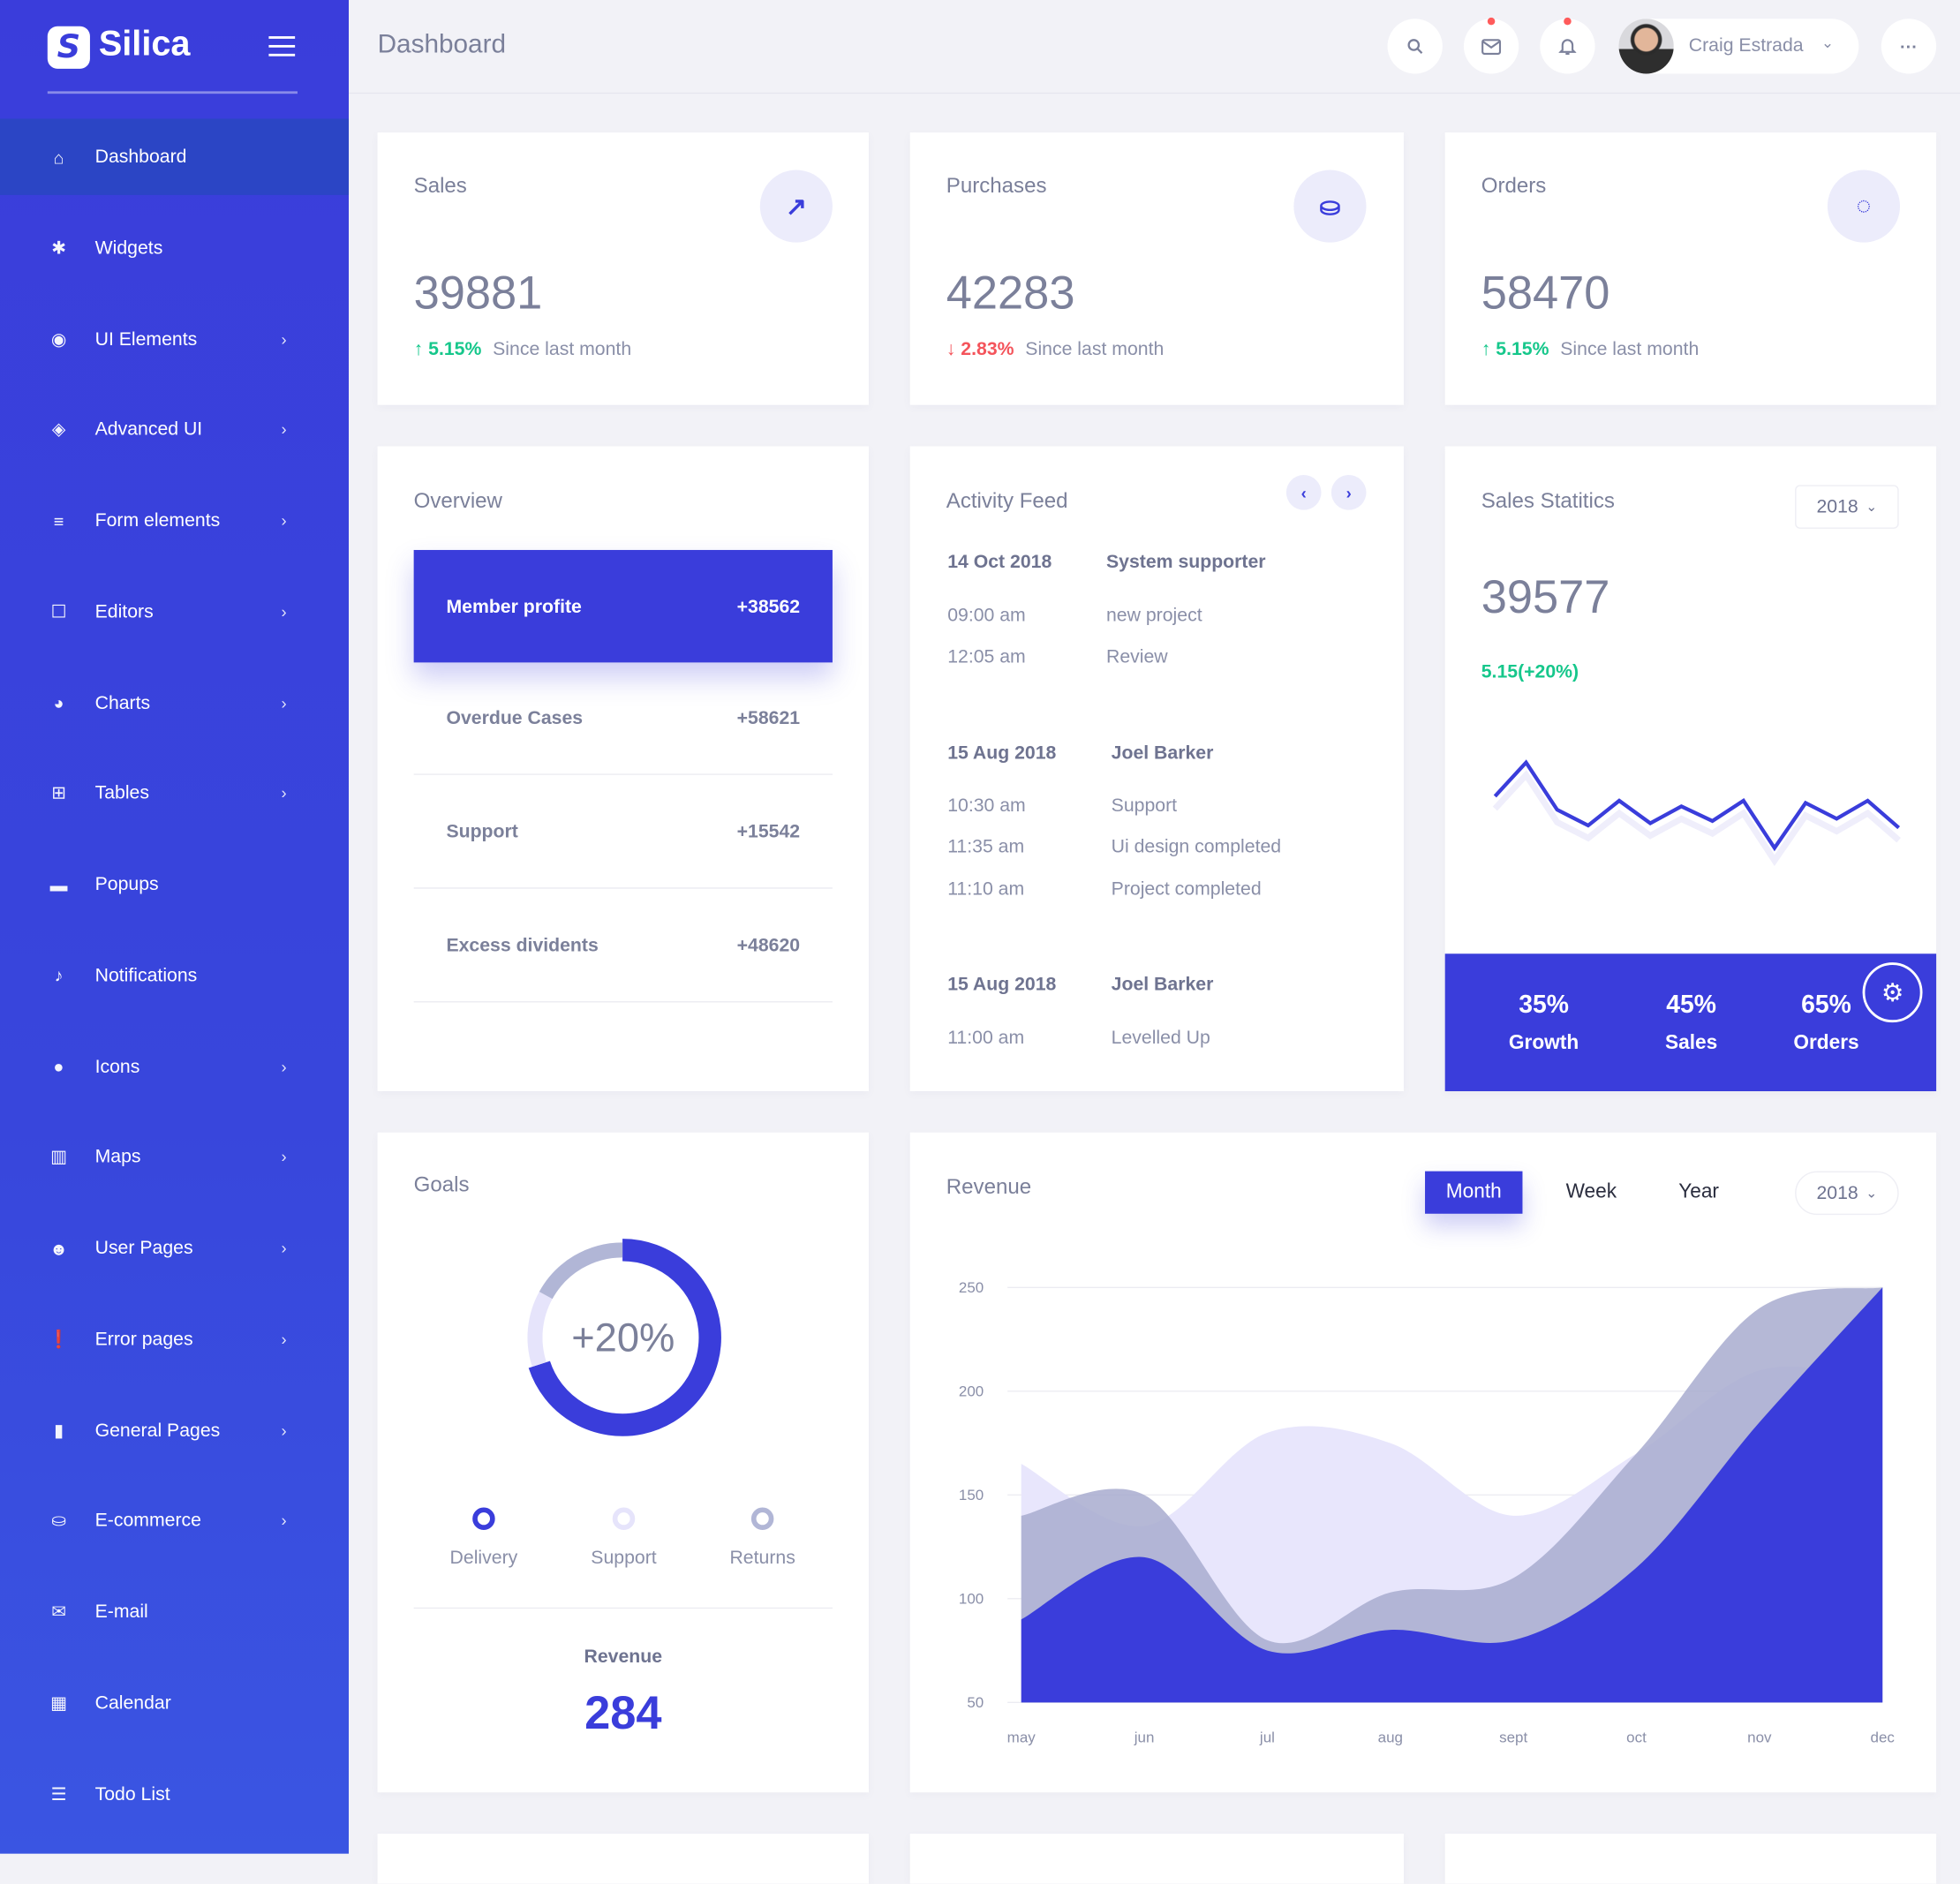 The height and width of the screenshot is (1884, 1960). Describe the element at coordinates (1591, 1191) in the screenshot. I see `tab-week: Week` at that location.